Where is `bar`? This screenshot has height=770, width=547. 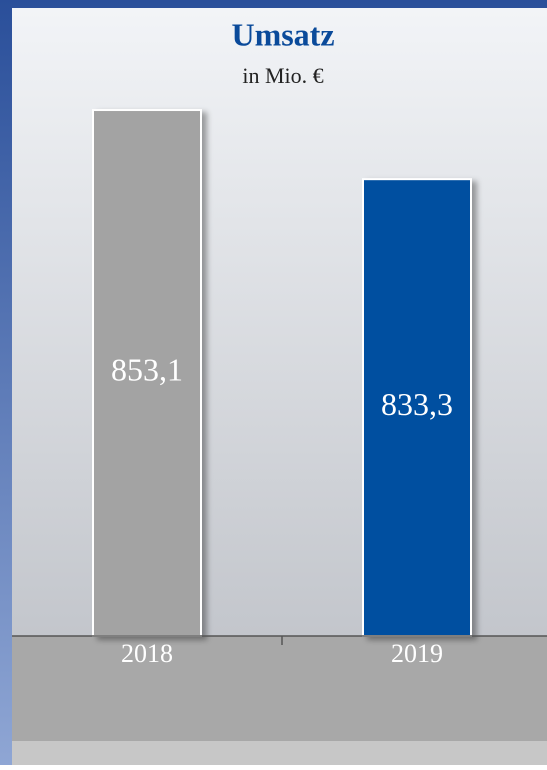
bar is located at coordinates (417, 407).